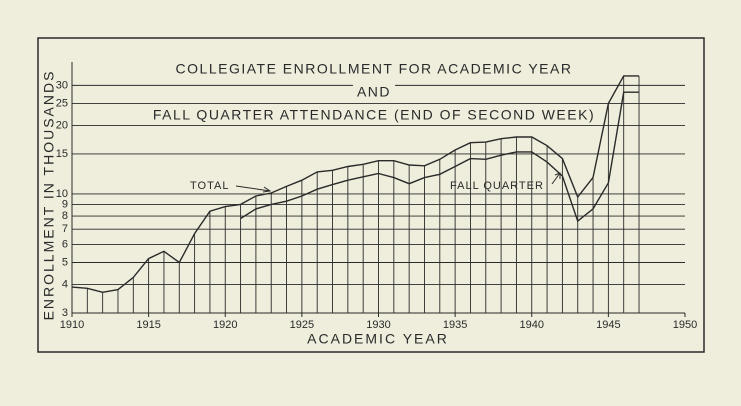 Image resolution: width=741 pixels, height=406 pixels. What do you see at coordinates (65, 244) in the screenshot?
I see `y-tick-label: 6` at bounding box center [65, 244].